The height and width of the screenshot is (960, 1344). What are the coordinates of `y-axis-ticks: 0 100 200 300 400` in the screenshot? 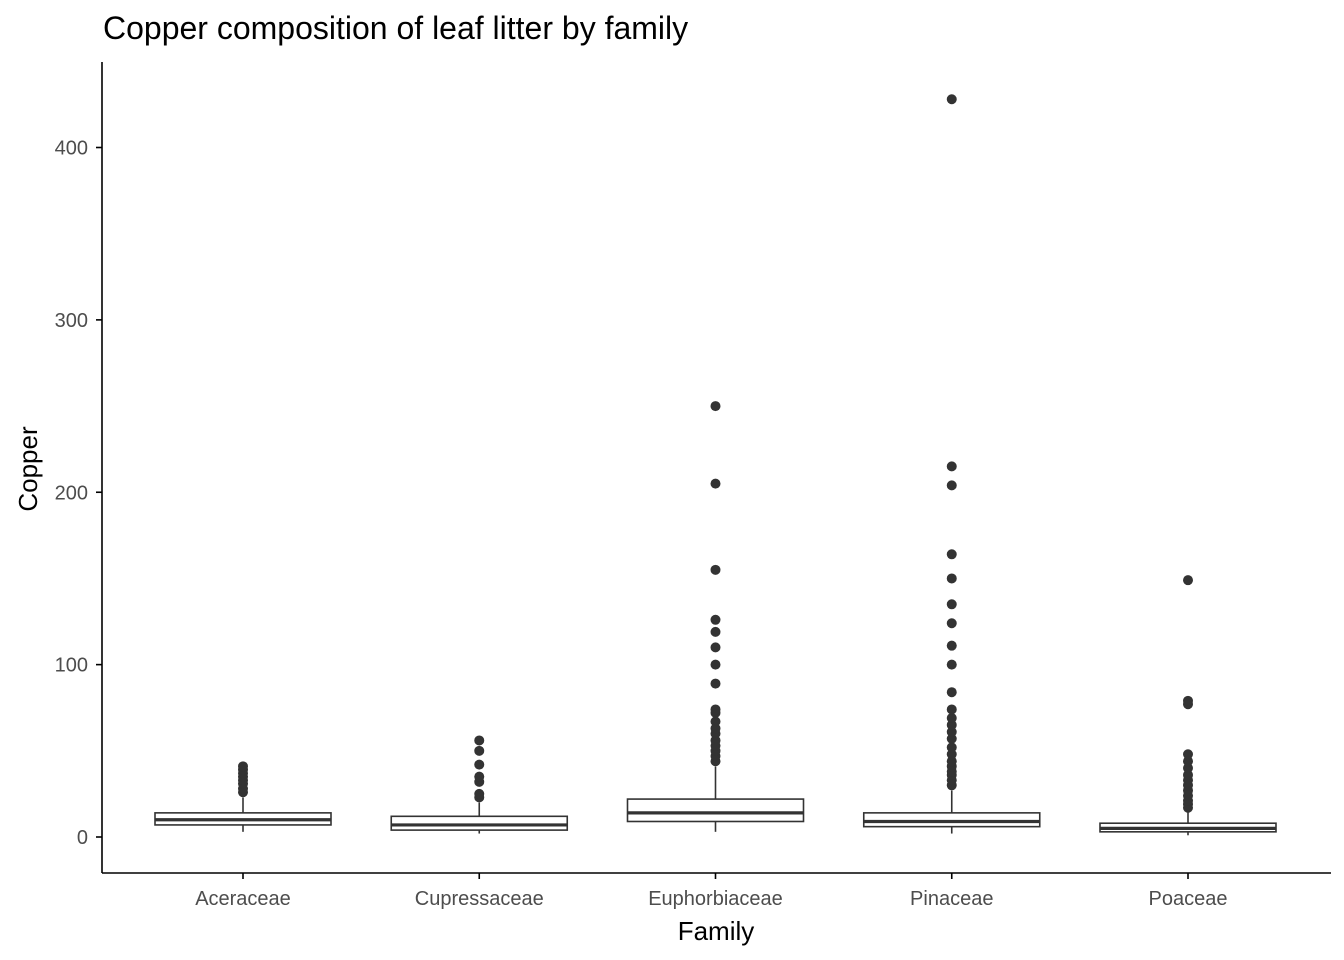 It's located at (78, 493).